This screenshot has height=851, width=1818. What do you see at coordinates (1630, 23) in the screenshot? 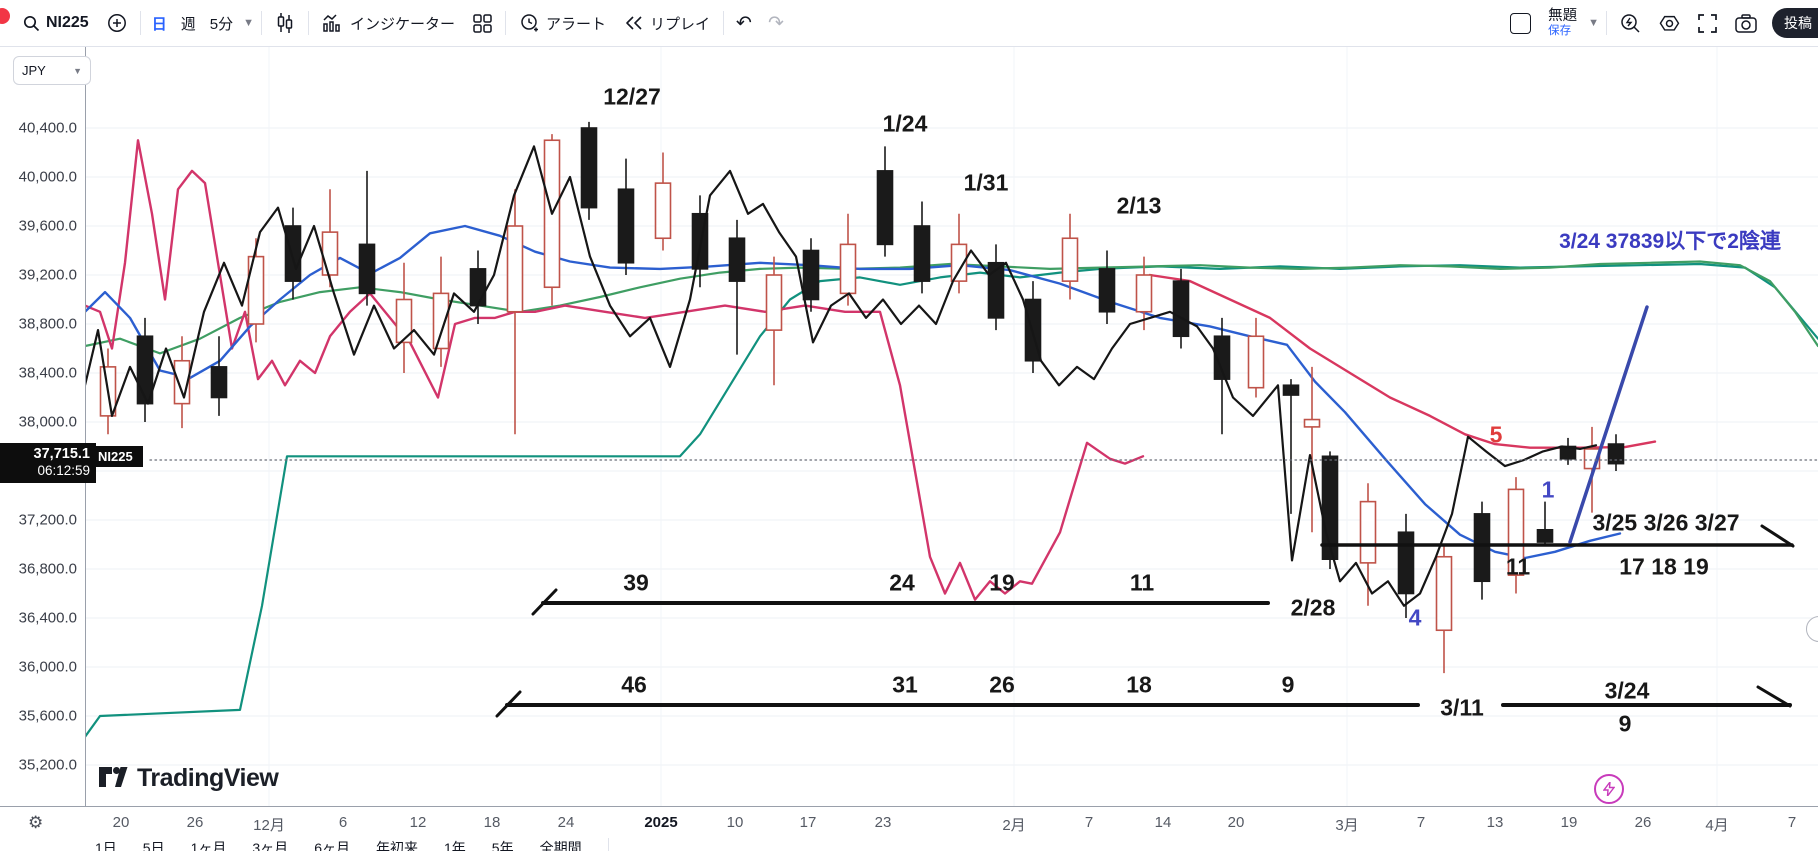
I see `quick-search-button` at bounding box center [1630, 23].